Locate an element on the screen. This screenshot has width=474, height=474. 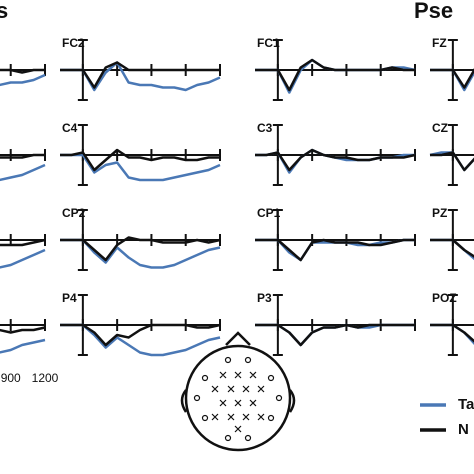
nose is located at coordinates (238, 338).